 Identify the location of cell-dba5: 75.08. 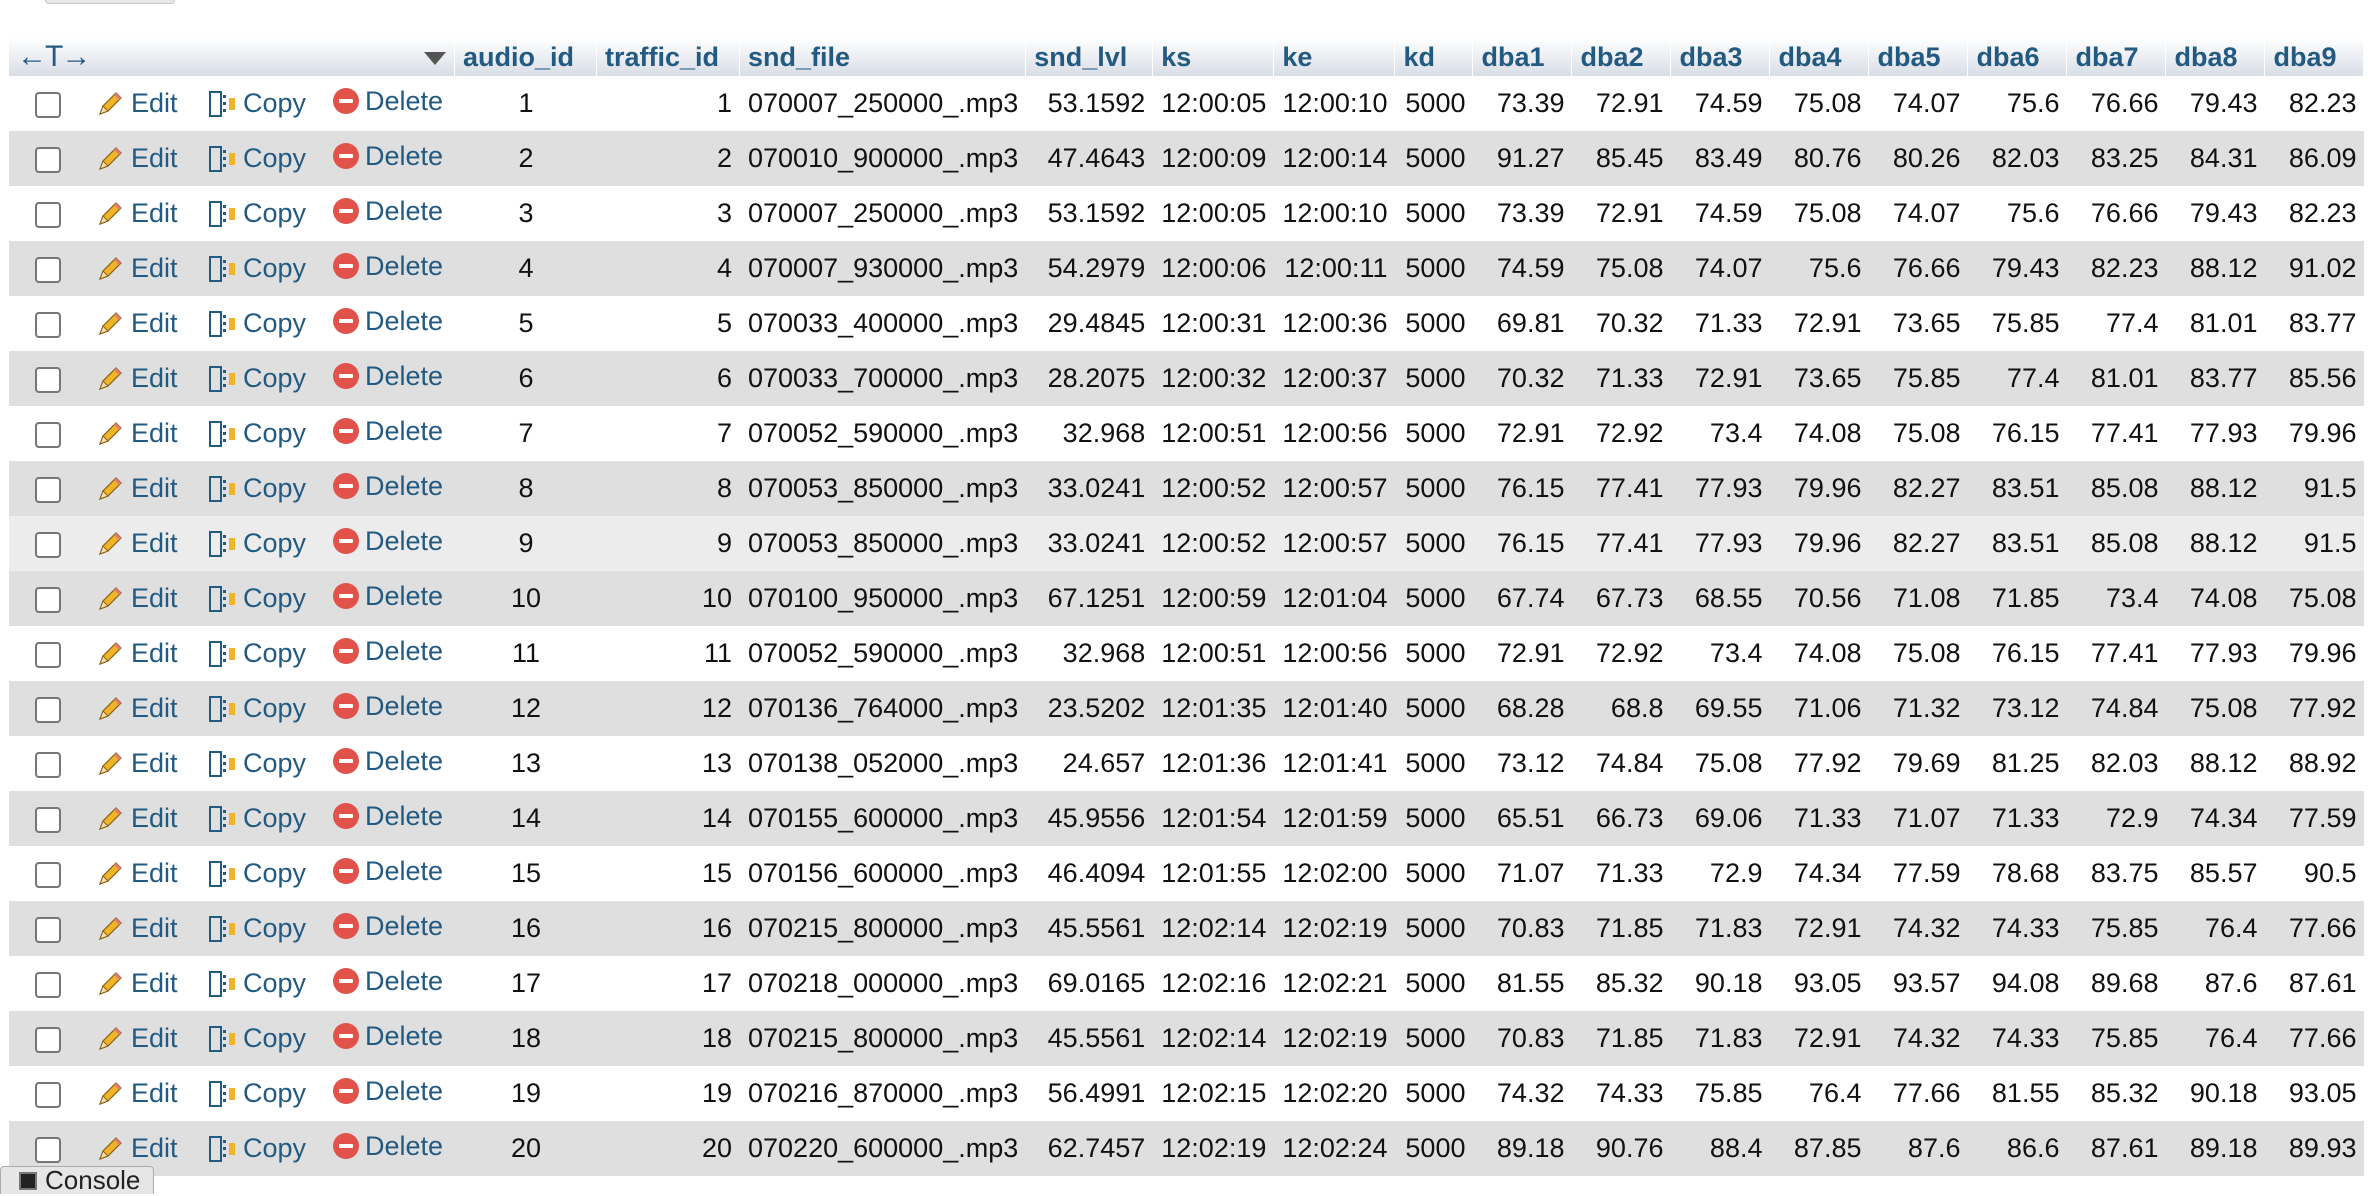
(1919, 433).